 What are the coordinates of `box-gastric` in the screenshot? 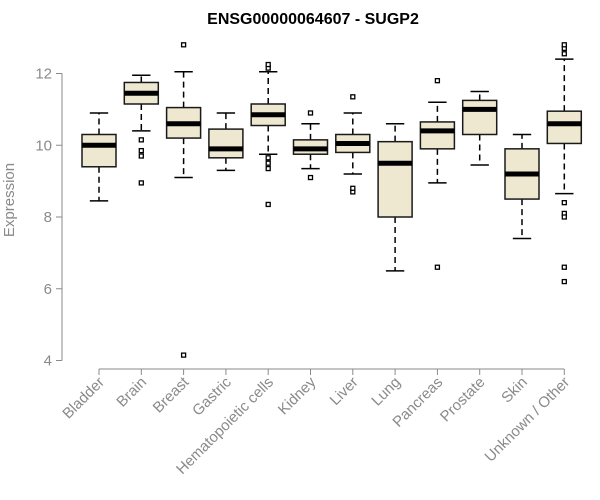 It's located at (226, 142).